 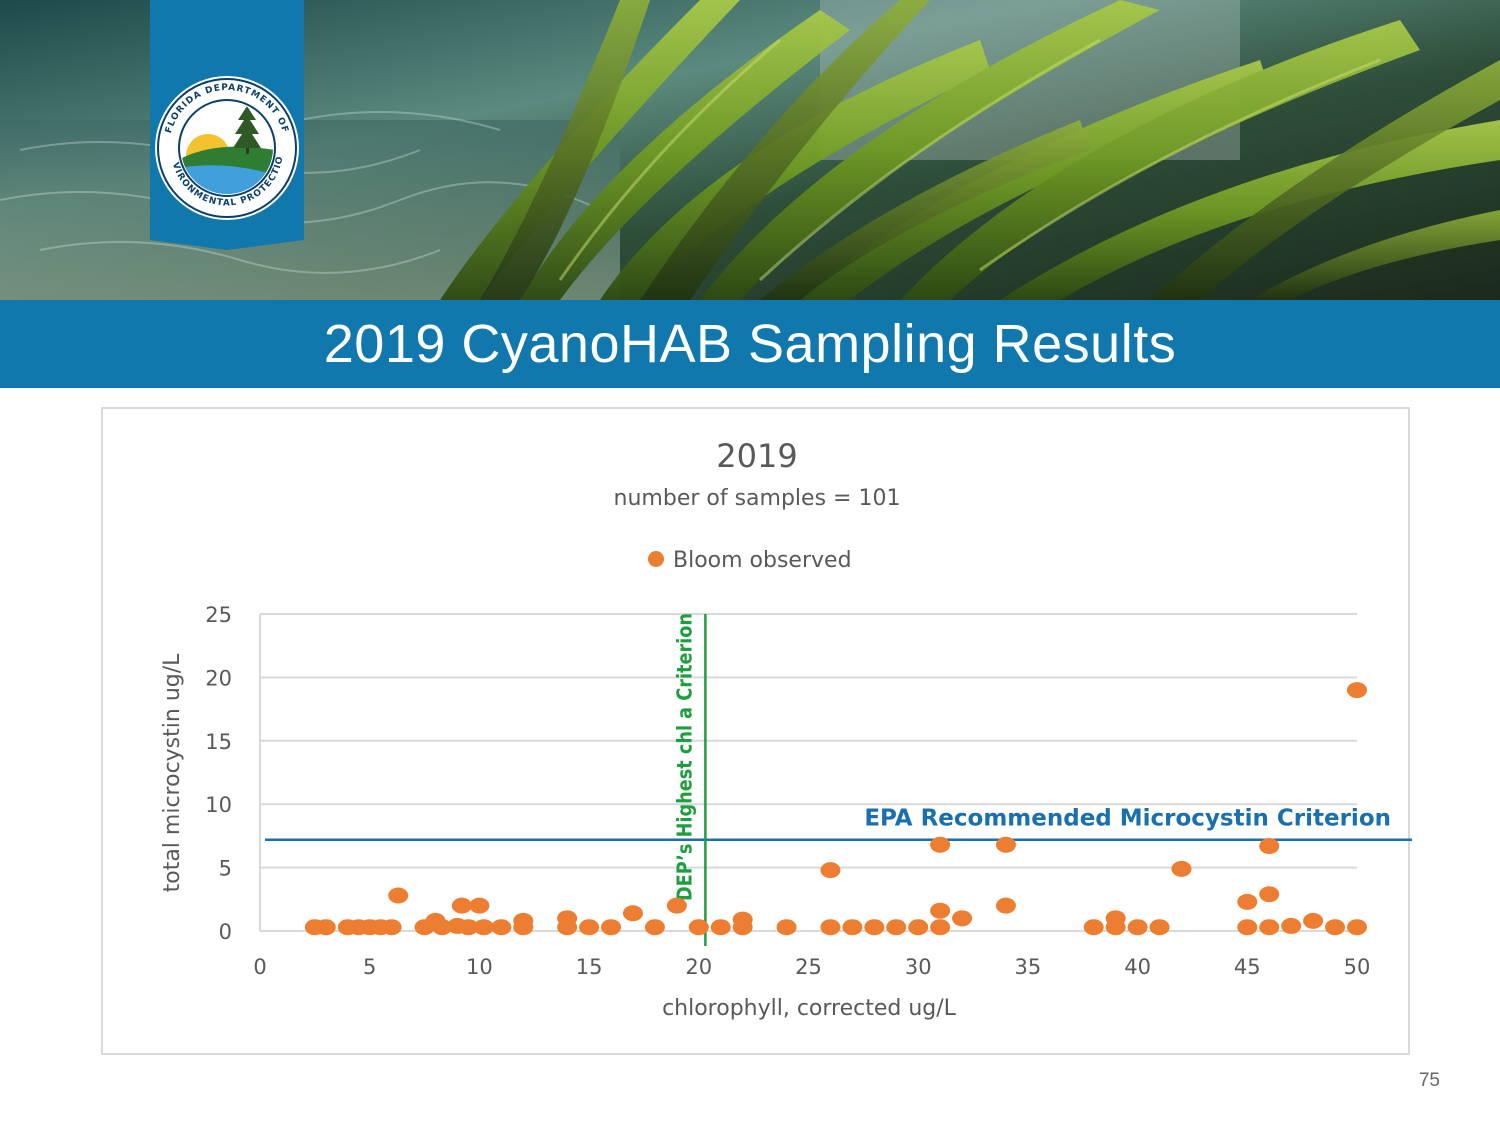 What do you see at coordinates (218, 678) in the screenshot?
I see `y-tick-label: 20` at bounding box center [218, 678].